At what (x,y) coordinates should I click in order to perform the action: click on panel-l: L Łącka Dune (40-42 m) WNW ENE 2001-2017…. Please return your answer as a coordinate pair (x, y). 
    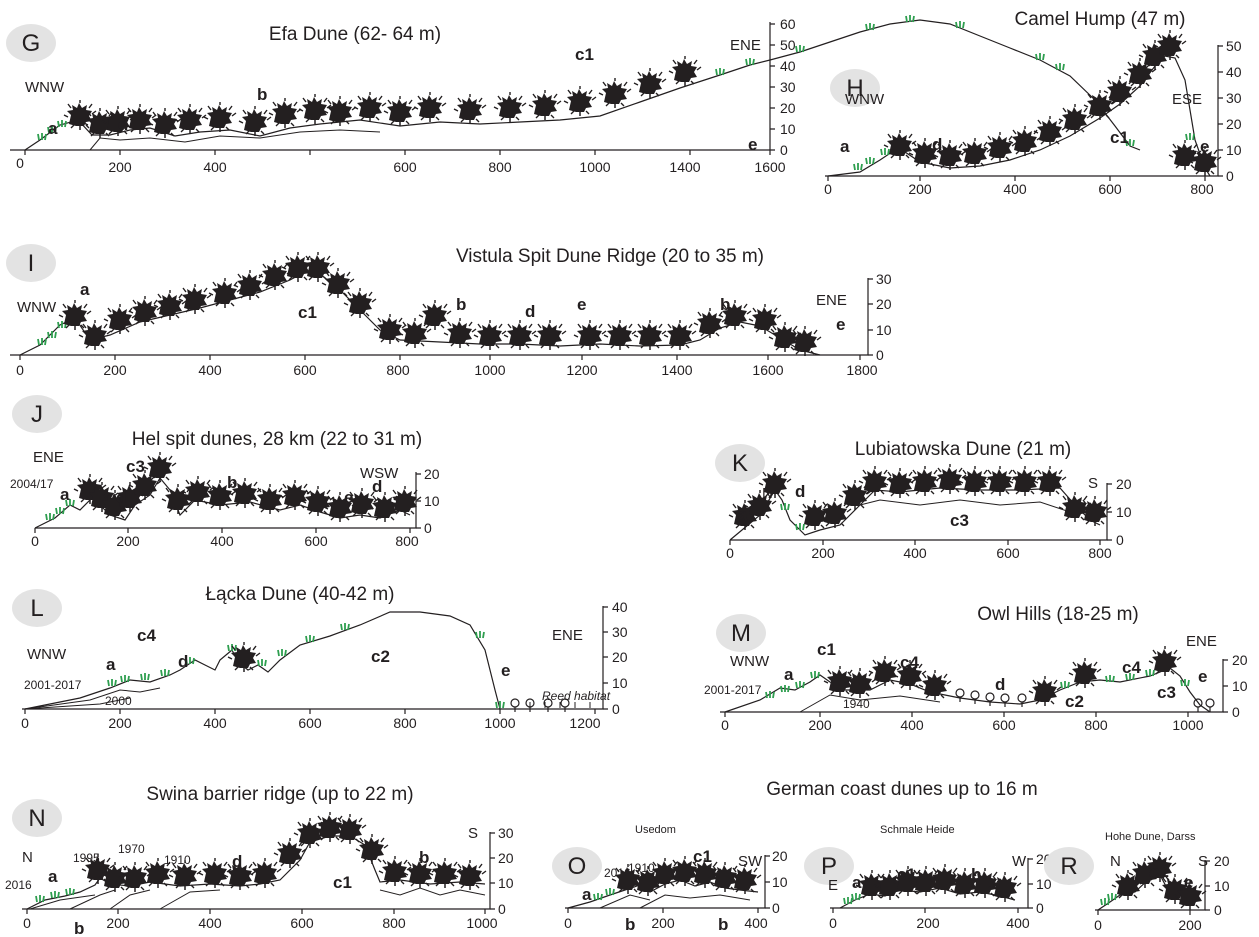
    Looking at the image, I should click on (320, 657).